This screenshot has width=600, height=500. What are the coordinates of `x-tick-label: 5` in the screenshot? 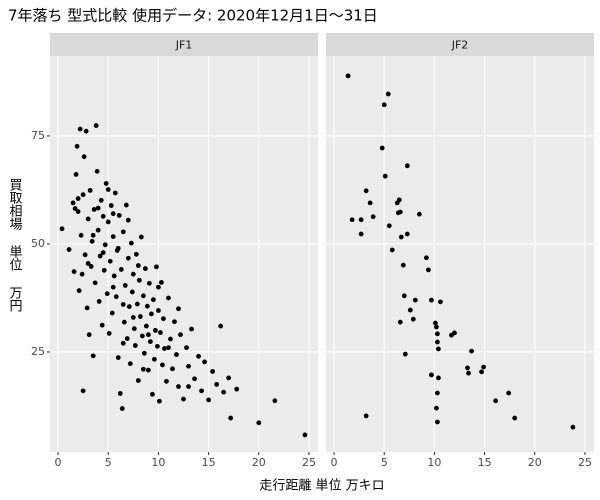 It's located at (384, 462).